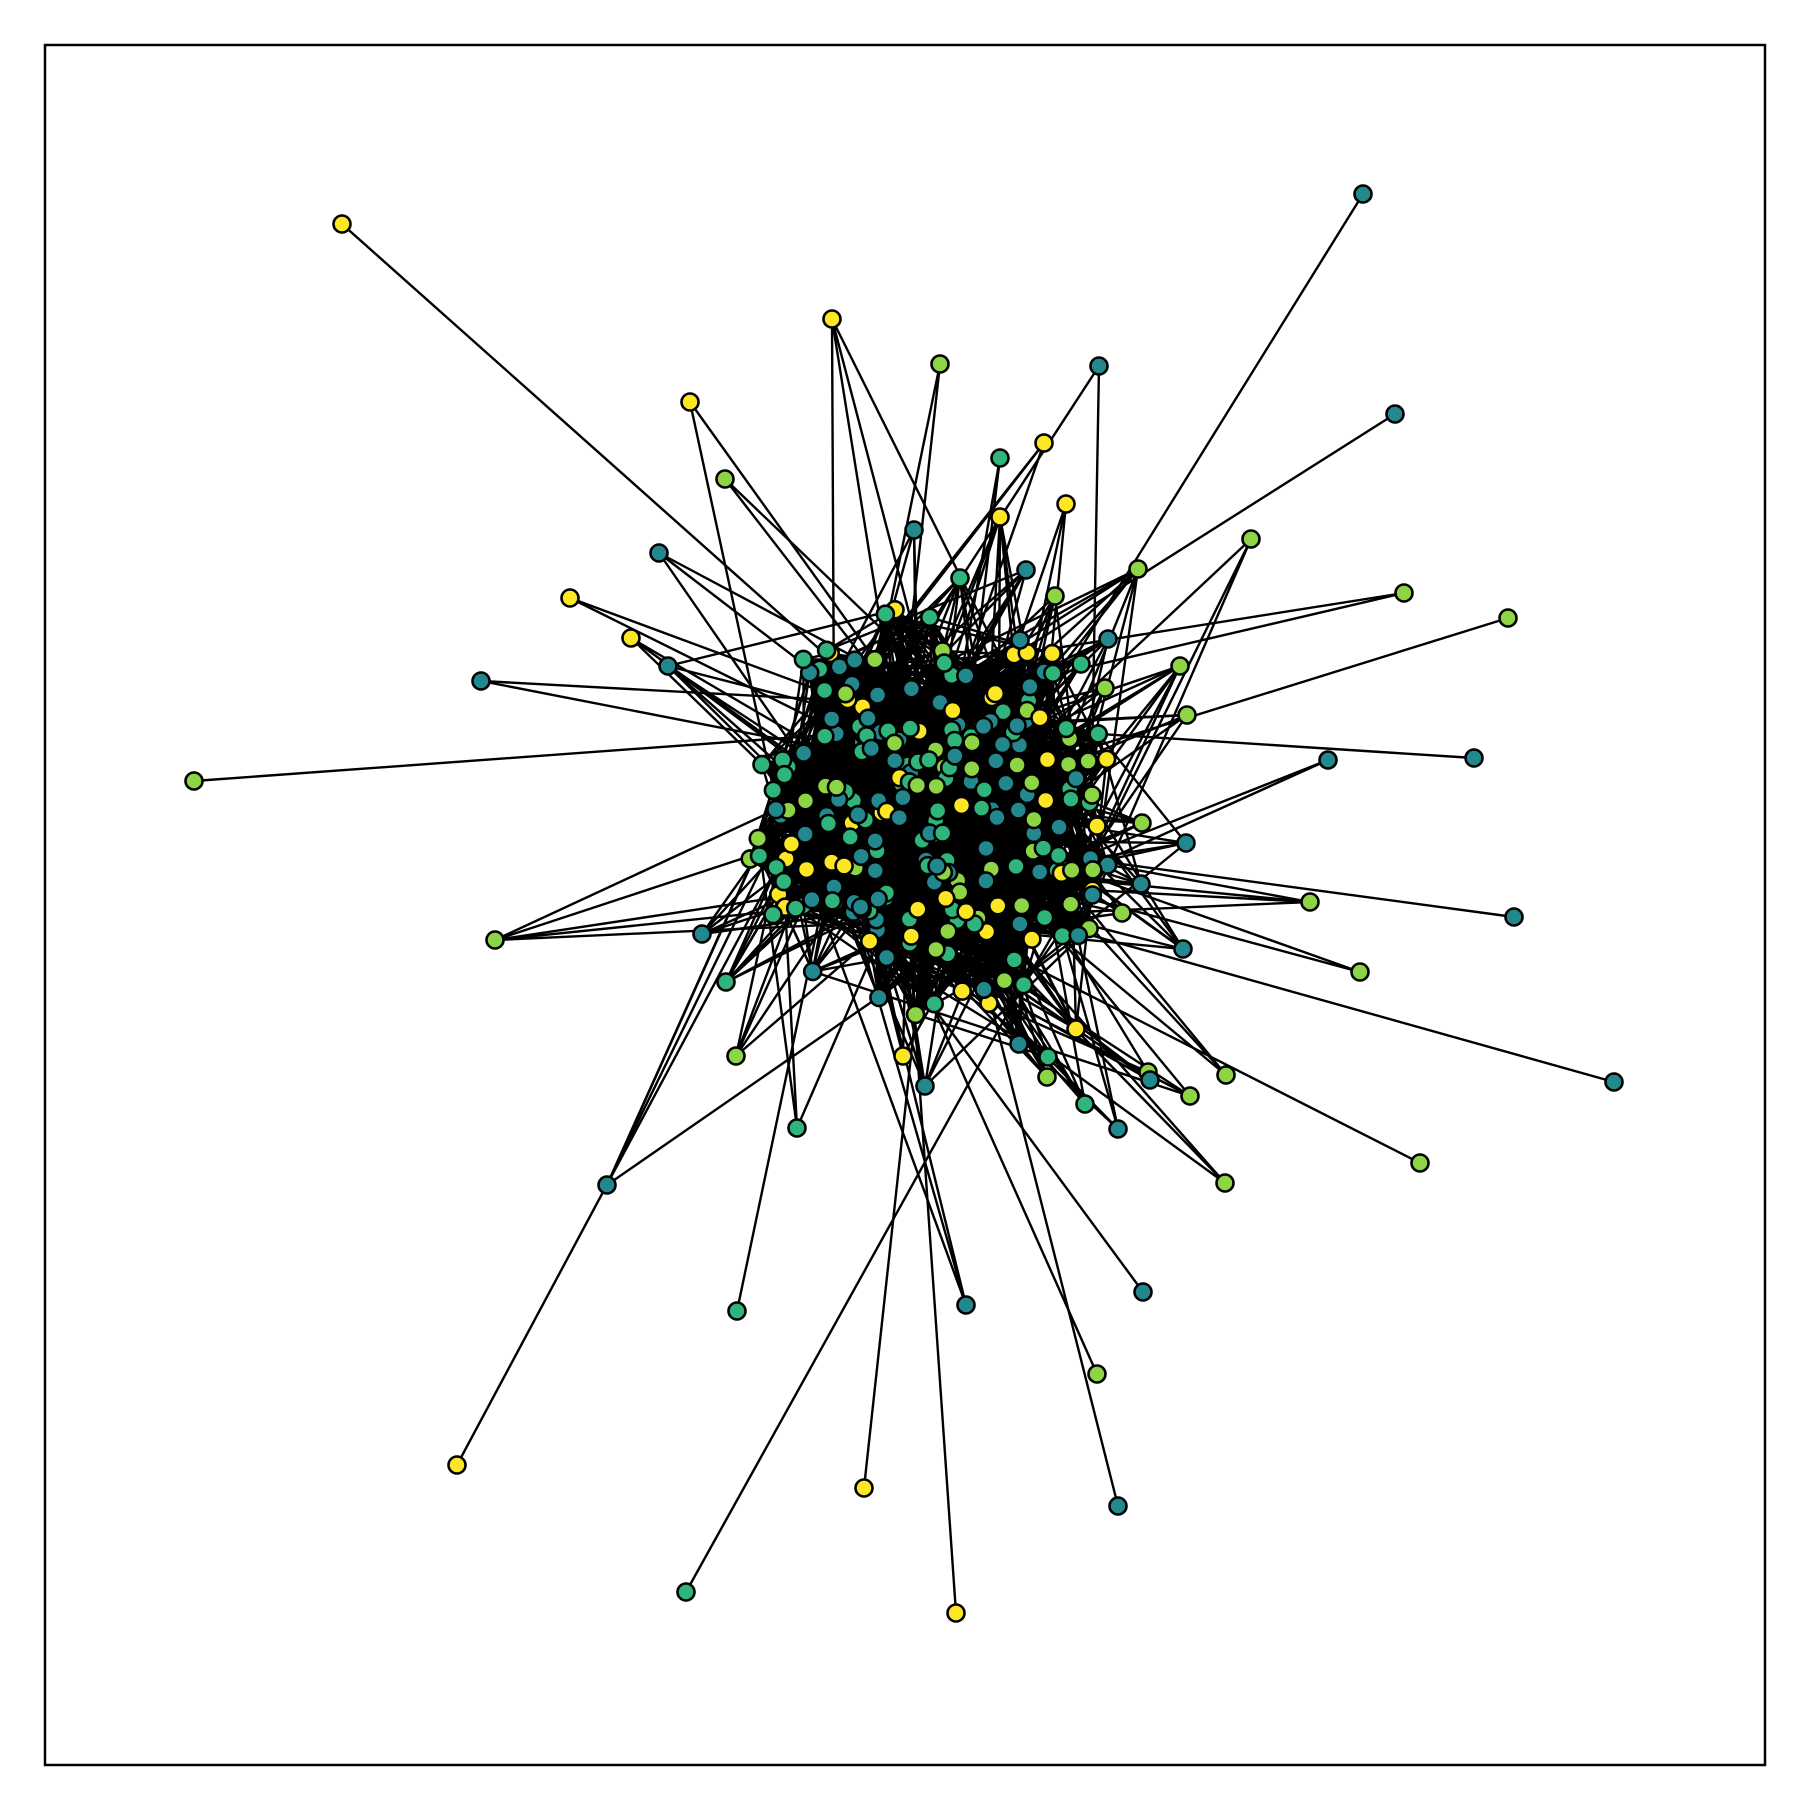 The height and width of the screenshot is (1800, 1800). What do you see at coordinates (1310, 902) in the screenshot?
I see `graph-node-p25` at bounding box center [1310, 902].